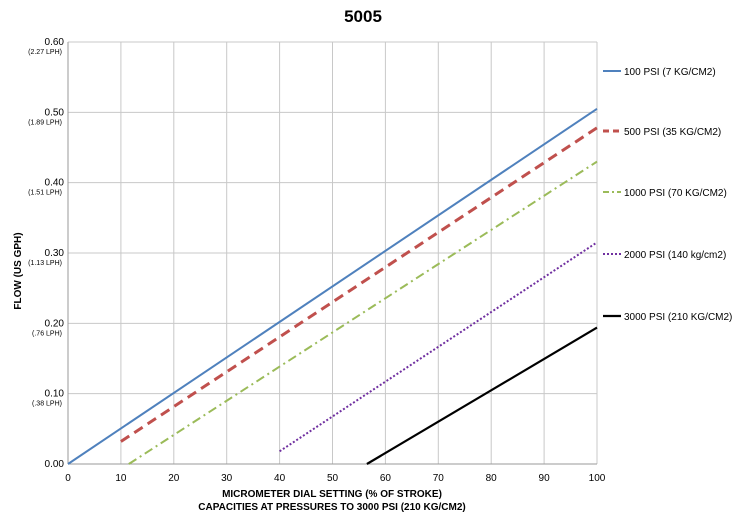  Describe the element at coordinates (45, 52) in the screenshot. I see `y-tick-sublabel: (2.27 LPH)` at that location.